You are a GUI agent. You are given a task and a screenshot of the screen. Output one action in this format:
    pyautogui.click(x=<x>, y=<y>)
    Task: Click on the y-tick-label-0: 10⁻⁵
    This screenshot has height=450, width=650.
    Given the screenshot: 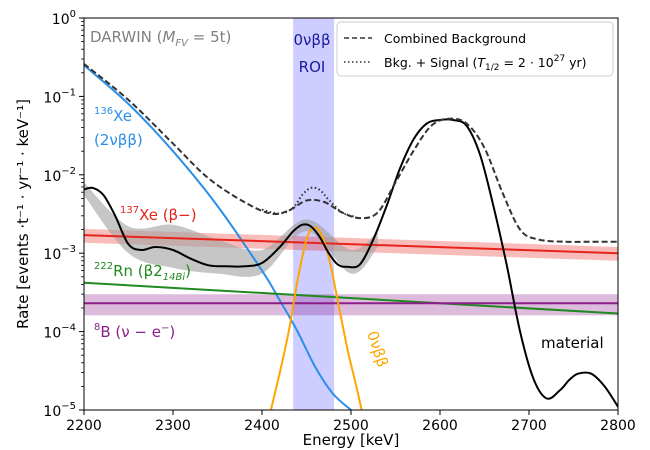 What is the action you would take?
    pyautogui.click(x=59, y=410)
    